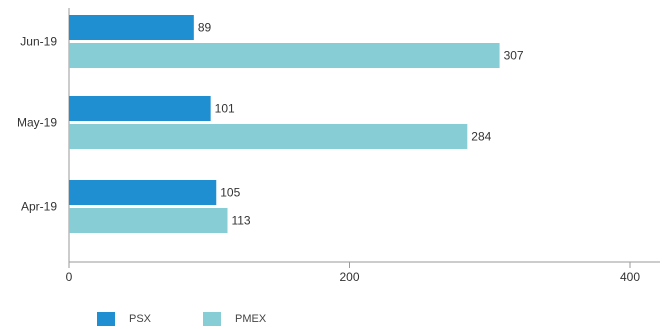 The height and width of the screenshot is (329, 662). Describe the element at coordinates (212, 319) in the screenshot. I see `legend-swatch-pmex` at that location.